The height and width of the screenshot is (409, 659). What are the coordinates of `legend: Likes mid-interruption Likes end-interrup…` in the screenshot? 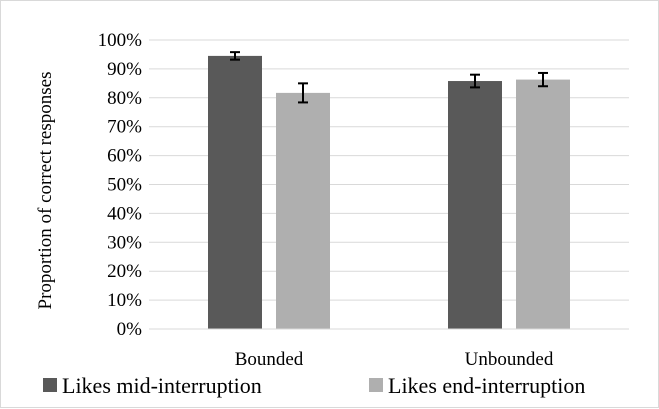 It's located at (314, 385).